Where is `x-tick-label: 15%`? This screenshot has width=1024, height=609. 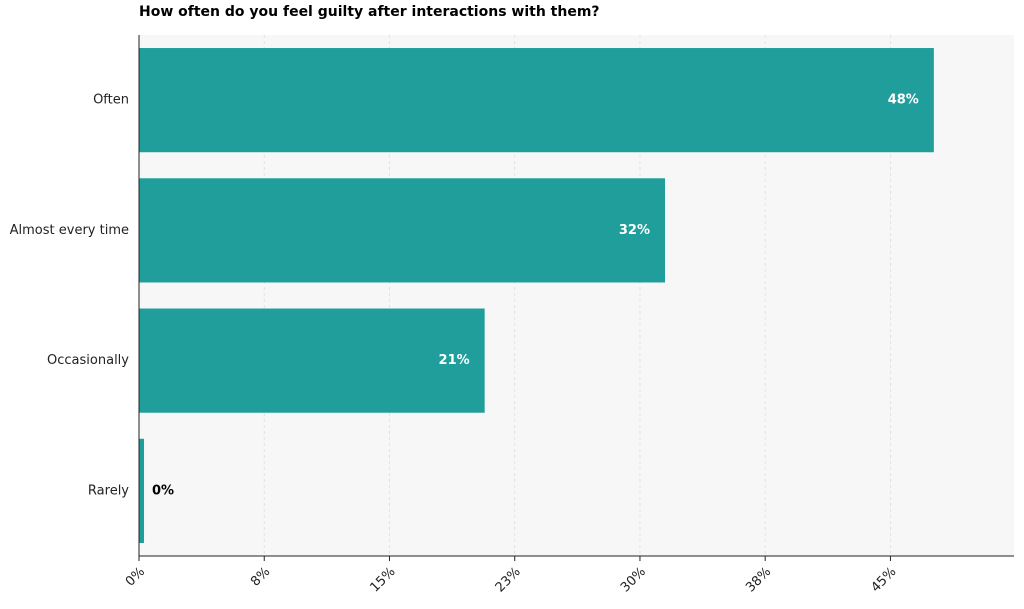 x-tick-label: 15% is located at coordinates (382, 579).